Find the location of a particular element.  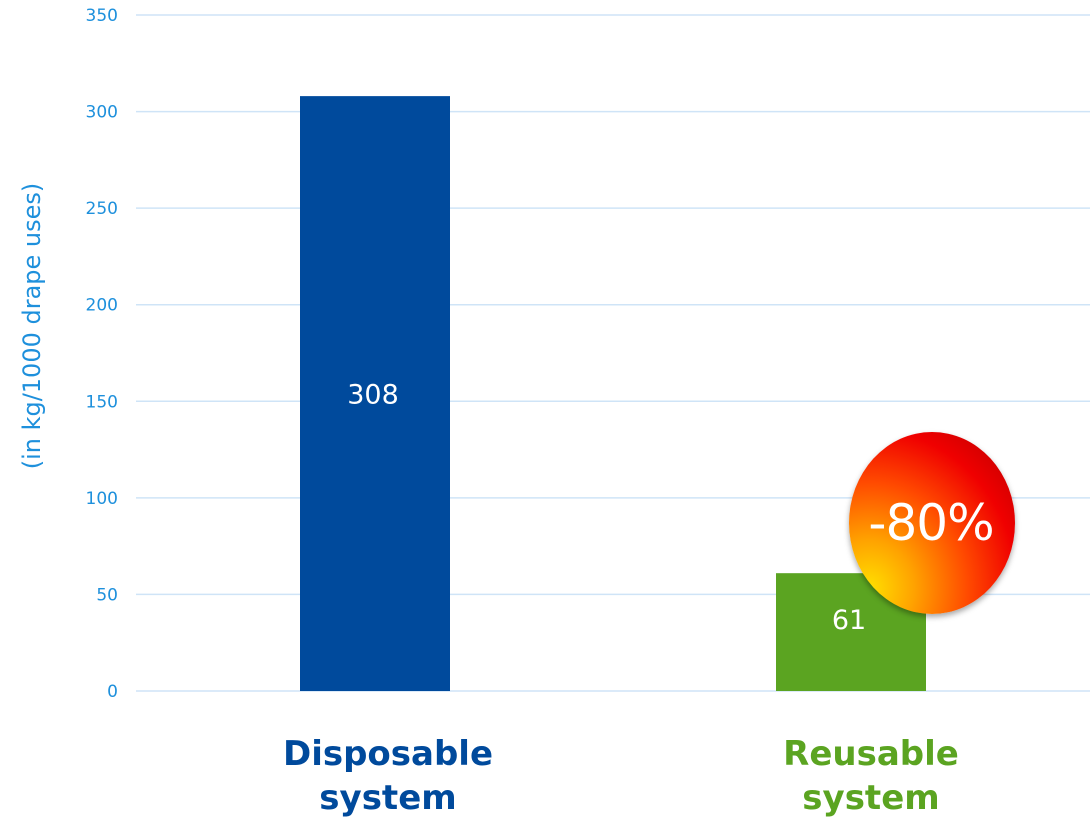

y-tick-label-100: 100 is located at coordinates (102, 499).